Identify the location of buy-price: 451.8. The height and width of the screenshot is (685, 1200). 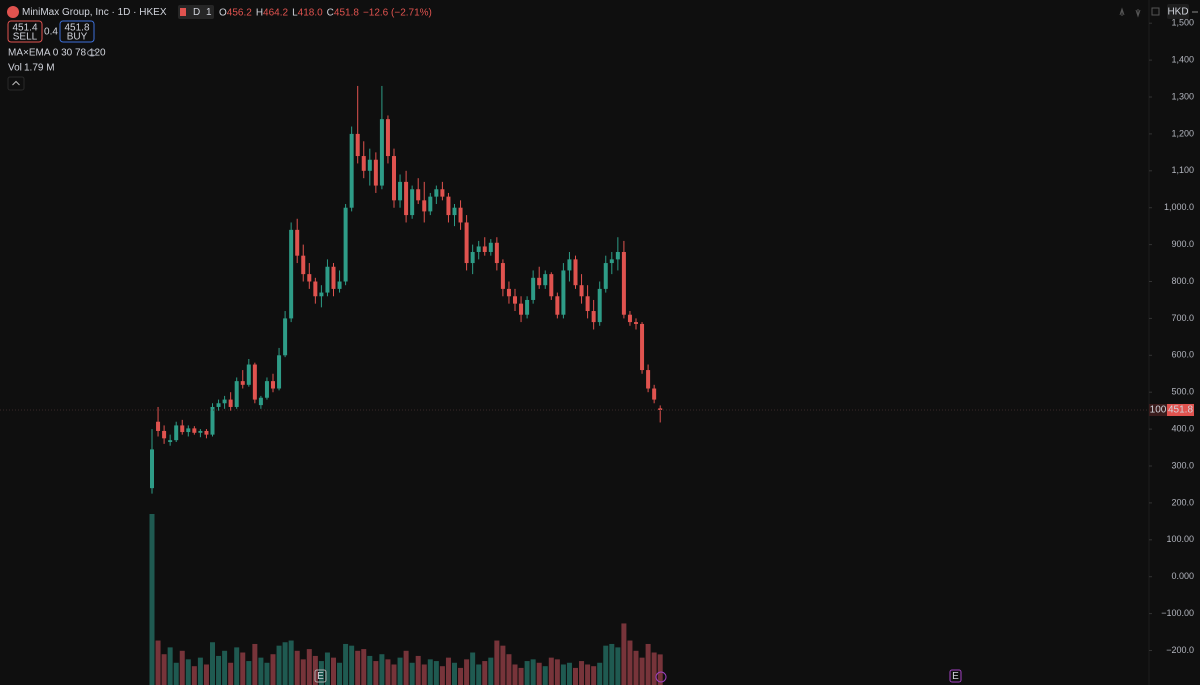
(76, 28).